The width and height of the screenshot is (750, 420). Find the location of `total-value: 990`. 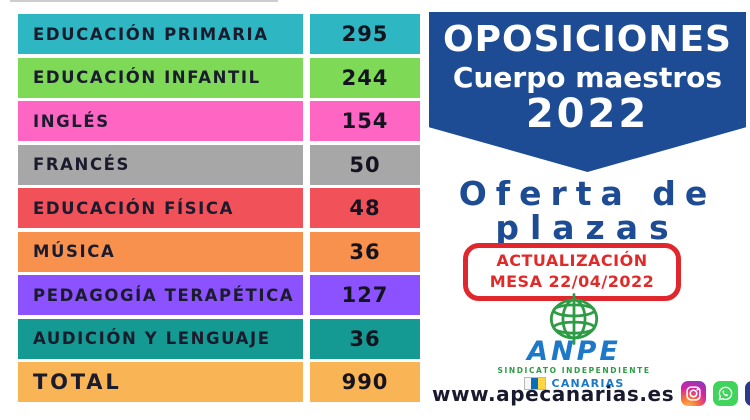

total-value: 990 is located at coordinates (365, 382).